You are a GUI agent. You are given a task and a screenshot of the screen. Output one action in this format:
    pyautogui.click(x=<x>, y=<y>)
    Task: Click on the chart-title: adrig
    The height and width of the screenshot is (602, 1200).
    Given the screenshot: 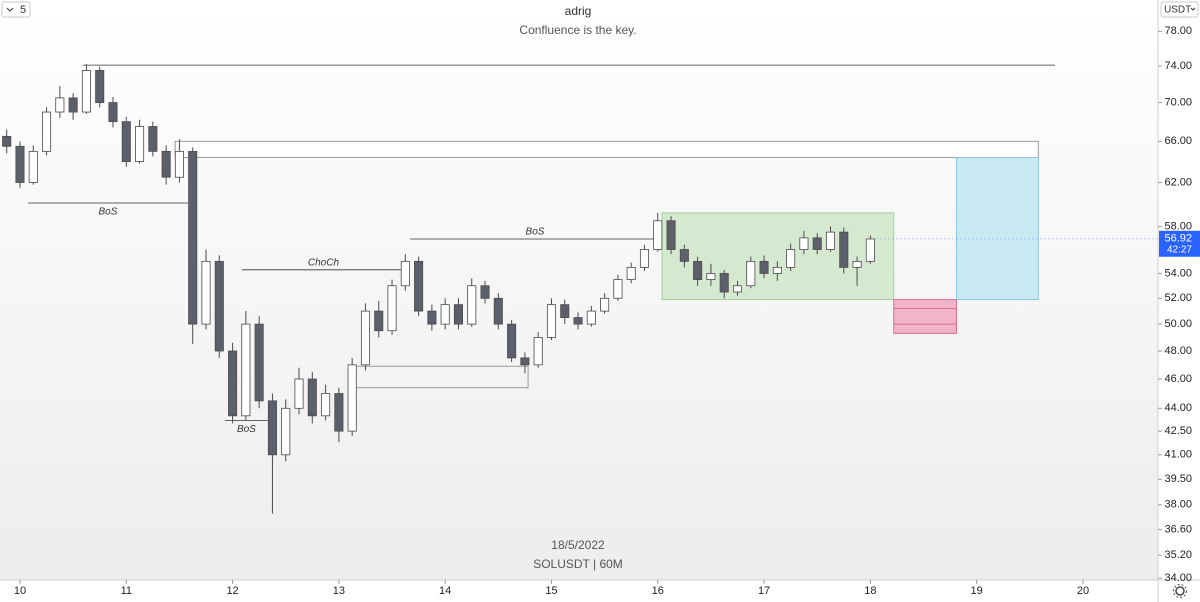 What is the action you would take?
    pyautogui.click(x=578, y=11)
    